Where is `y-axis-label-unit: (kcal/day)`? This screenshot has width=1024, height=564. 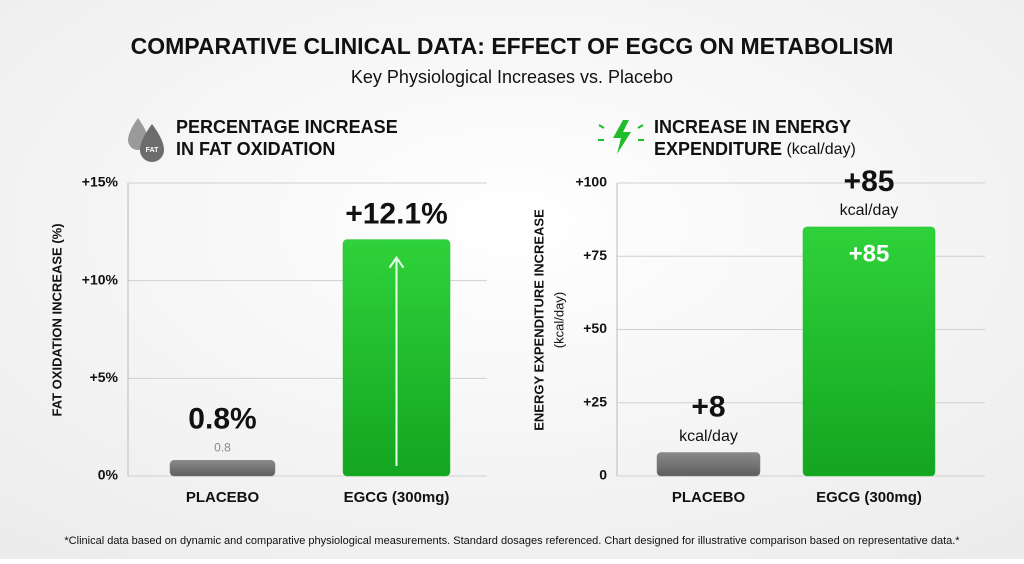
y-axis-label-unit: (kcal/day) is located at coordinates (558, 320).